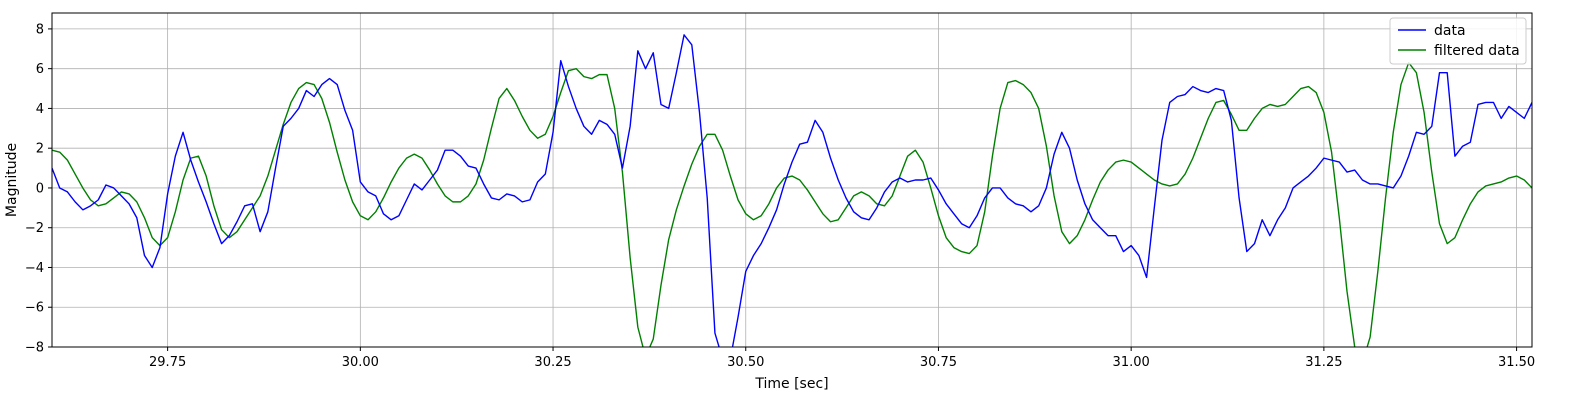 The image size is (1576, 407). Describe the element at coordinates (34, 308) in the screenshot. I see `y-tick-label: −6` at that location.